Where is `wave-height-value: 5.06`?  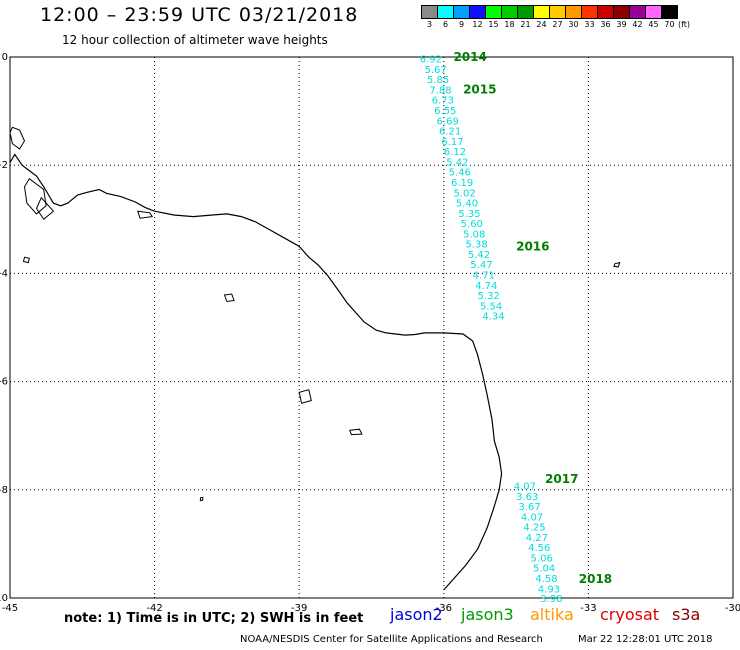 wave-height-value: 5.06 is located at coordinates (542, 558).